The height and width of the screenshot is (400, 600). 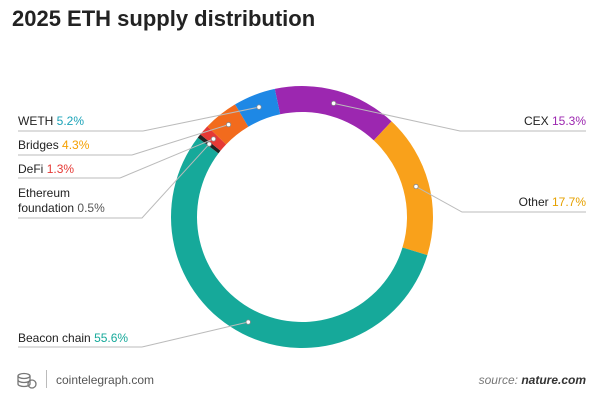 What do you see at coordinates (568, 202) in the screenshot?
I see `label-other-value: 17.7%` at bounding box center [568, 202].